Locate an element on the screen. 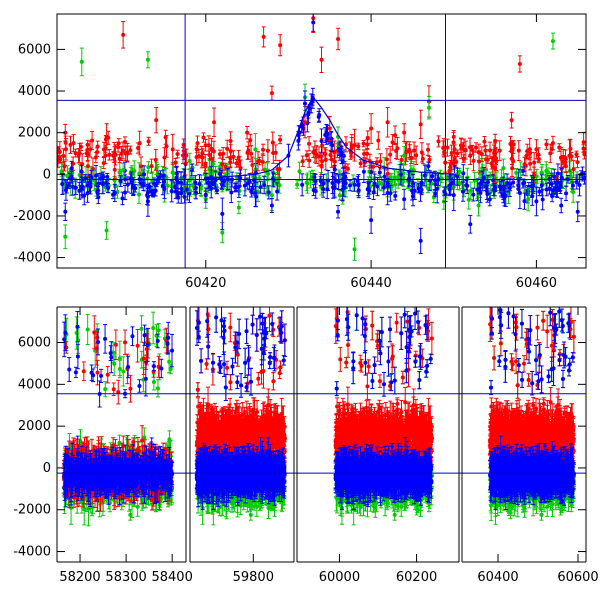 The image size is (600, 600). y-tick-label: 2000 is located at coordinates (34, 133).